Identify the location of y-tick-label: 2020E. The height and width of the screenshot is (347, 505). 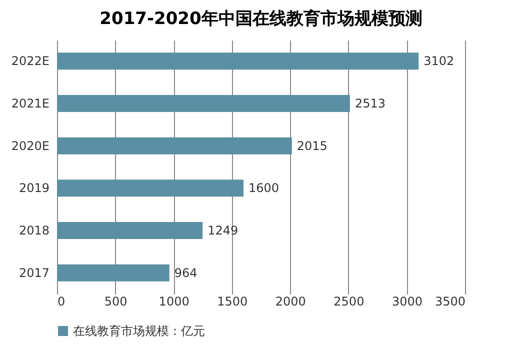
(30, 145).